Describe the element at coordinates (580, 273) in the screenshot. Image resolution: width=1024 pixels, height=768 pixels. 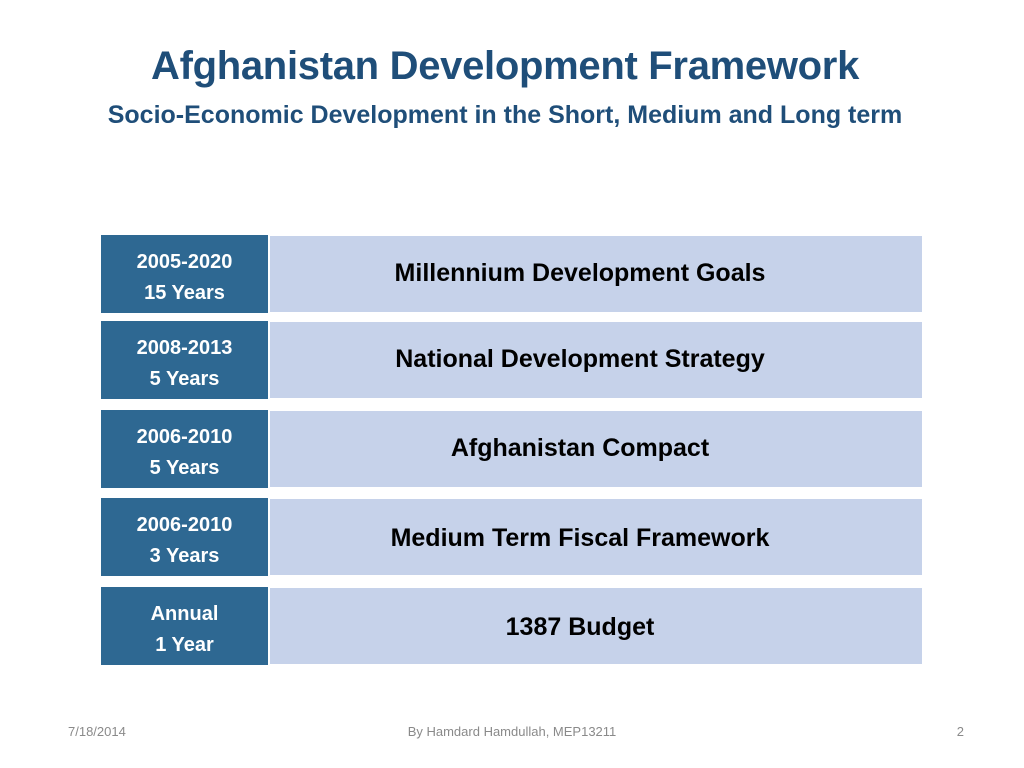
I see `row-label: Millennium Development Goals` at that location.